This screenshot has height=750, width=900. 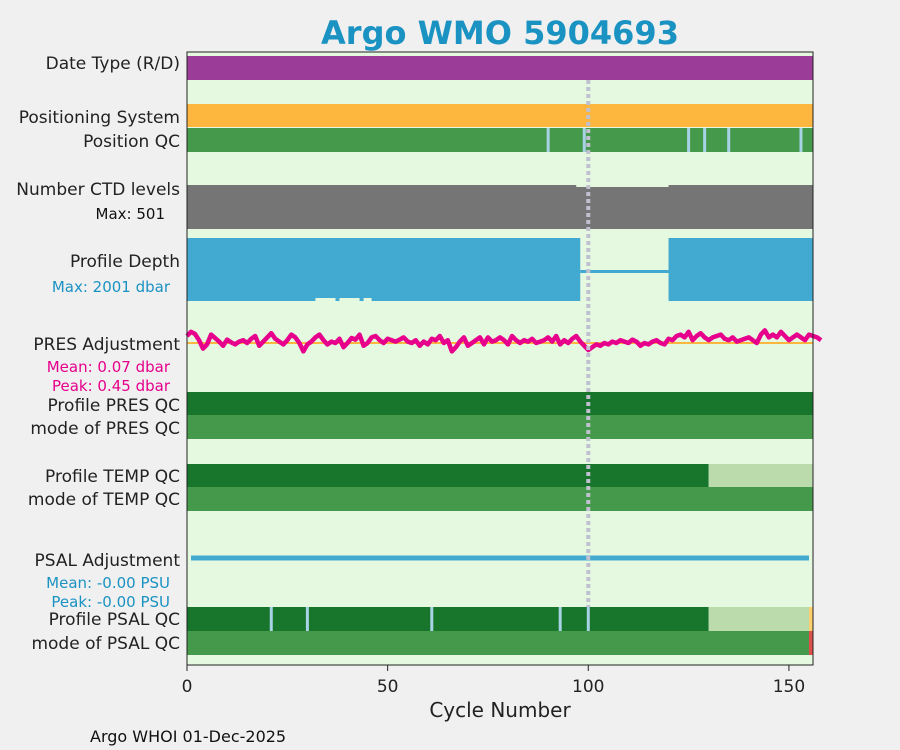 I want to click on ctd-levels-annotation: Max: 501, so click(x=130, y=214).